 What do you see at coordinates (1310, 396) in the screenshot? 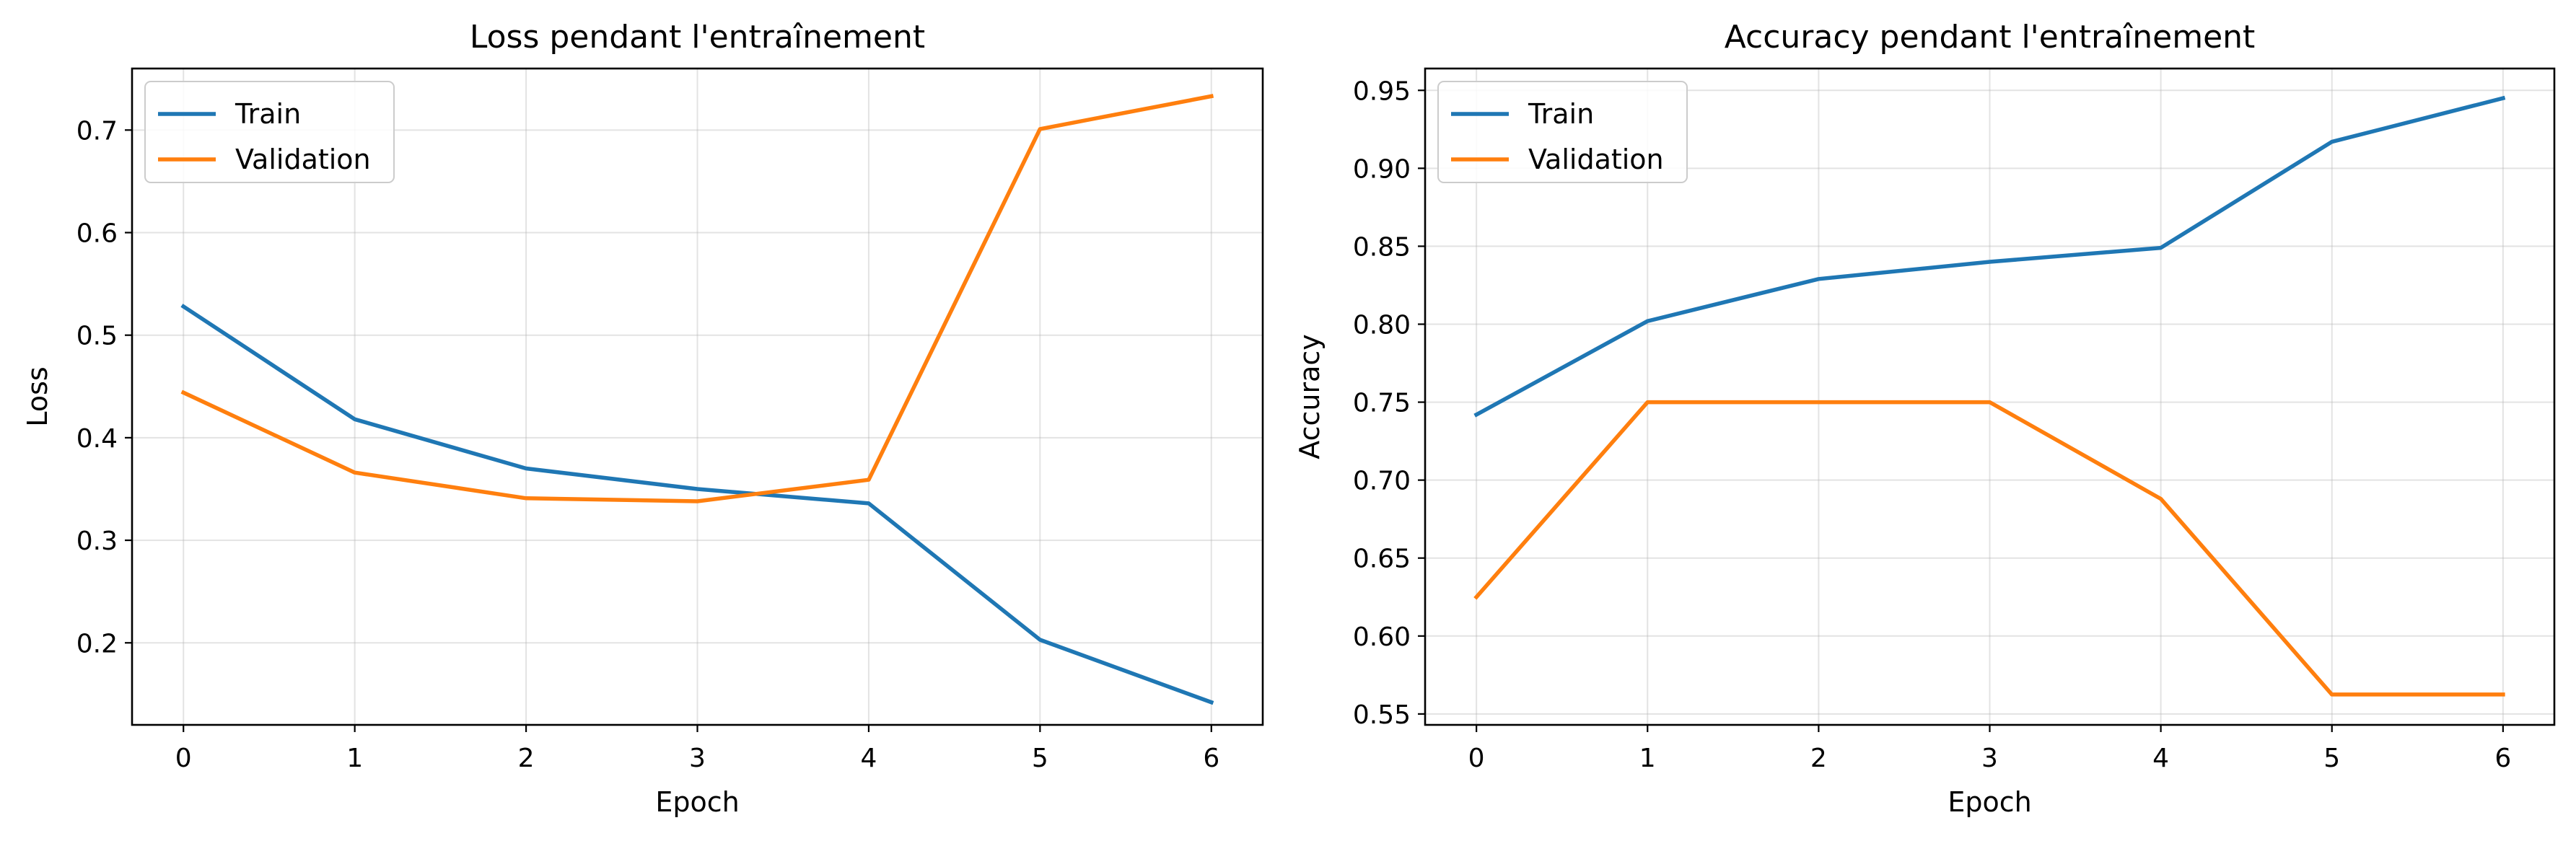
I see `y-axis-label: Accuracy` at bounding box center [1310, 396].